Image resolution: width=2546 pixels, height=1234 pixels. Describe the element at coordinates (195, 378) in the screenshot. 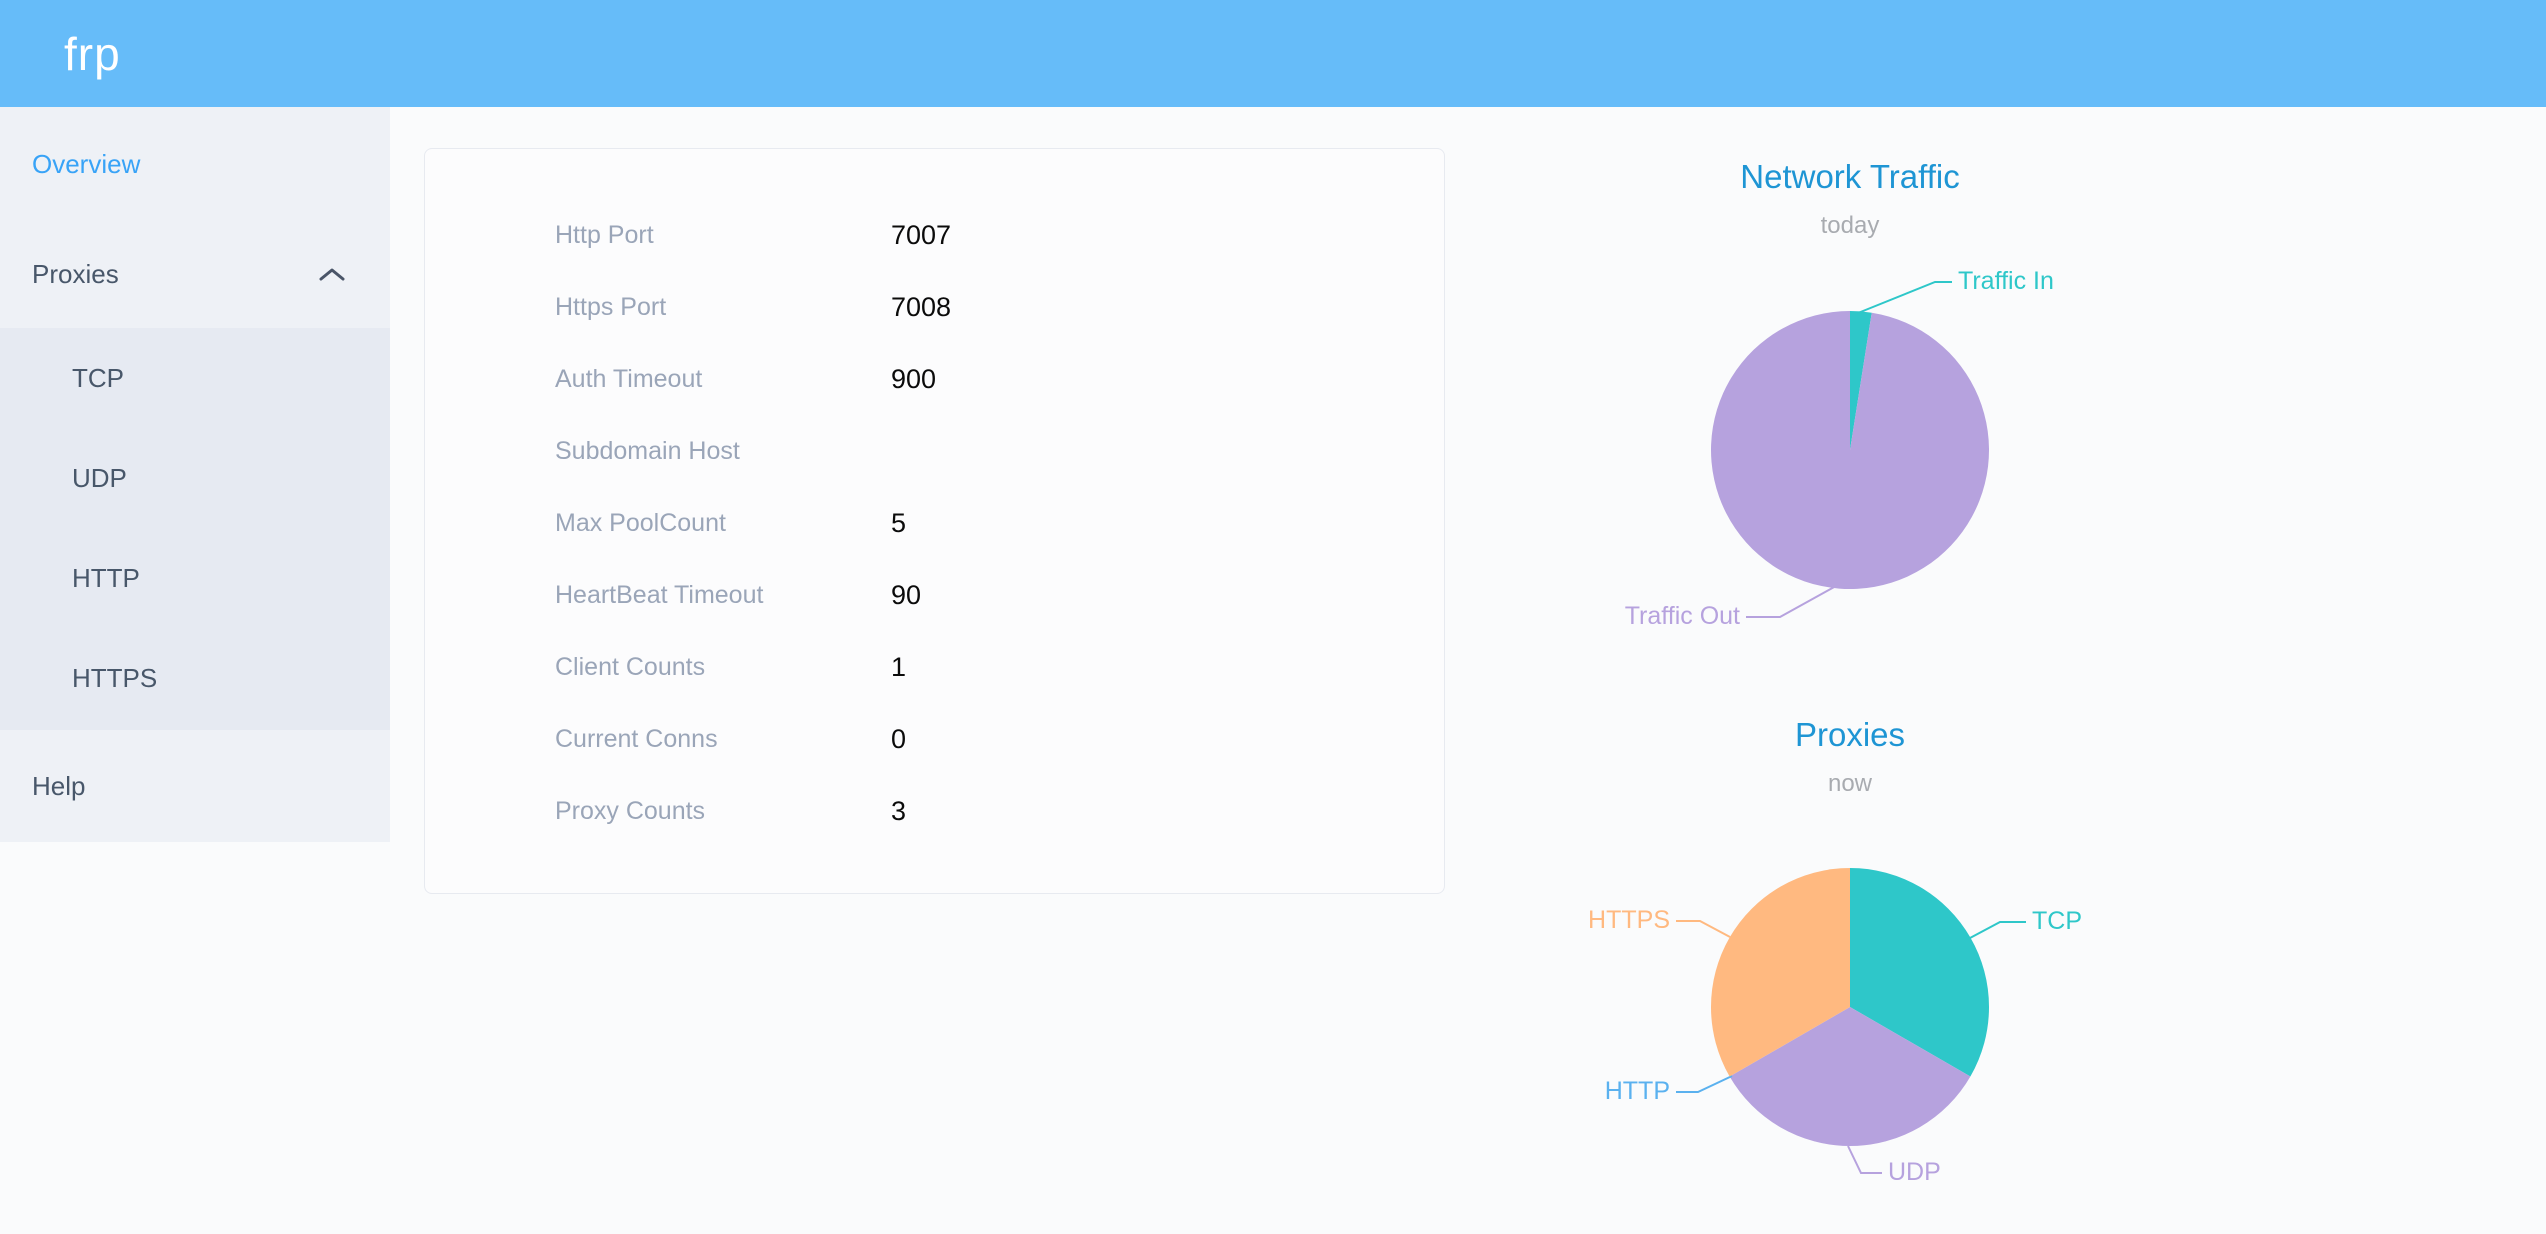

I see `sidebar-item-tcp: TCP` at that location.